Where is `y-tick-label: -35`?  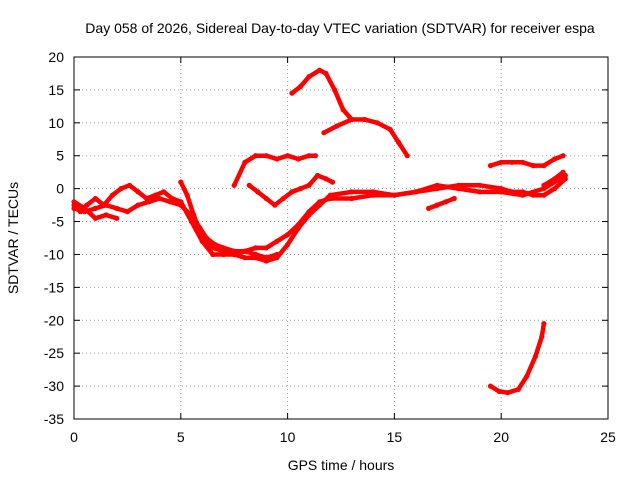 y-tick-label: -35 is located at coordinates (54, 419).